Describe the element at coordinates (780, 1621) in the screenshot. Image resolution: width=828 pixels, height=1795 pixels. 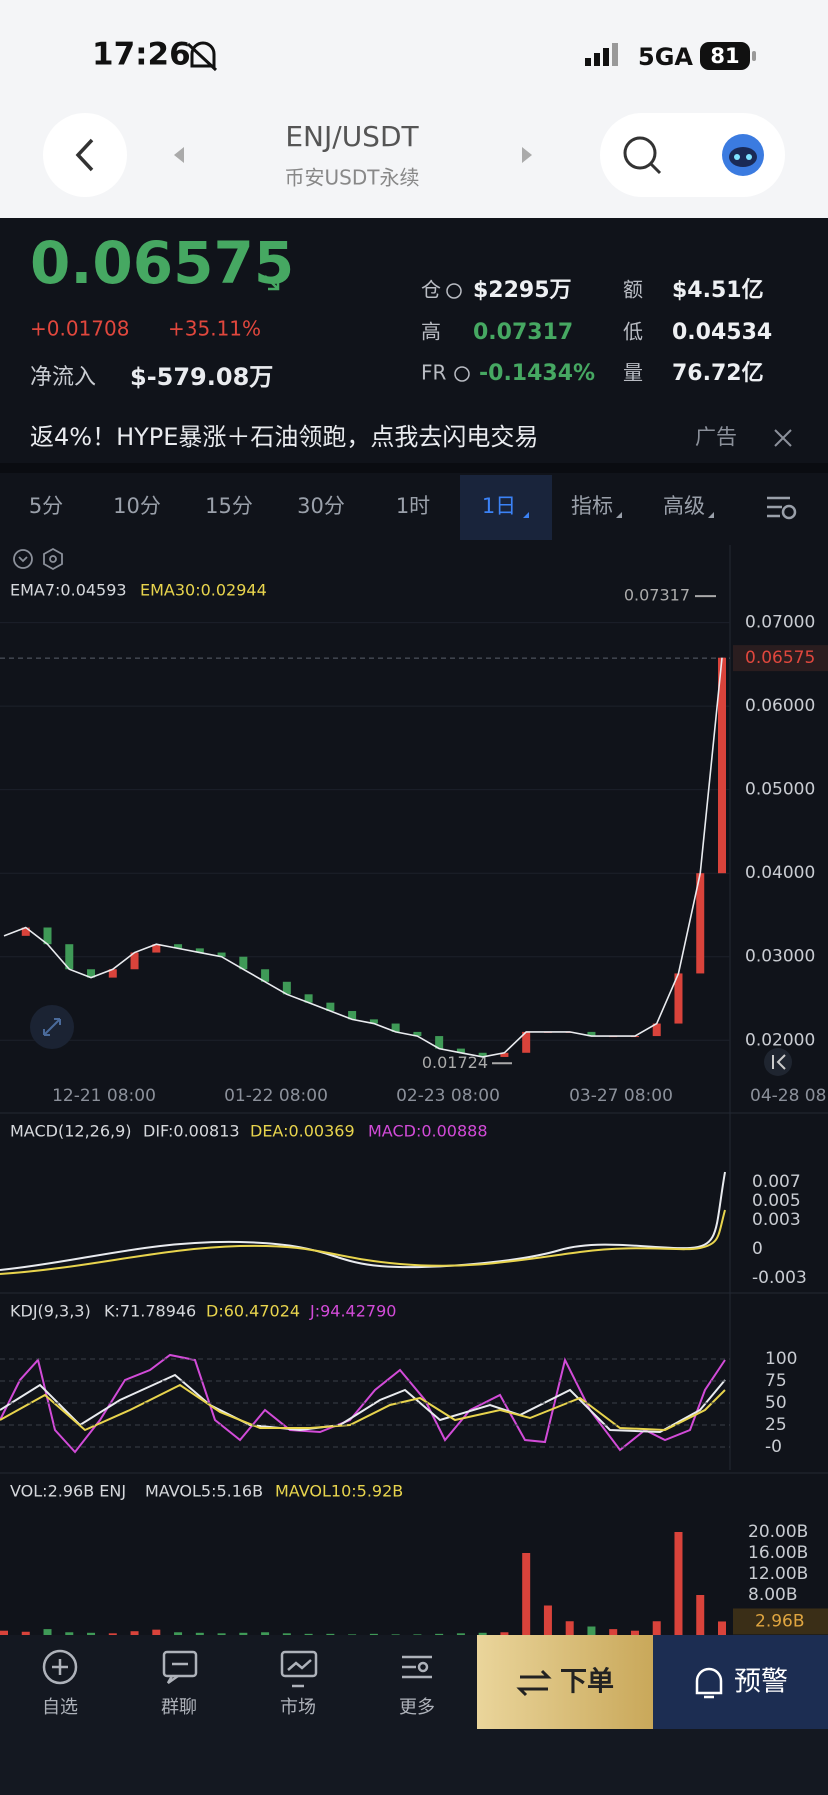
I see `vol-current: 2.96B` at that location.